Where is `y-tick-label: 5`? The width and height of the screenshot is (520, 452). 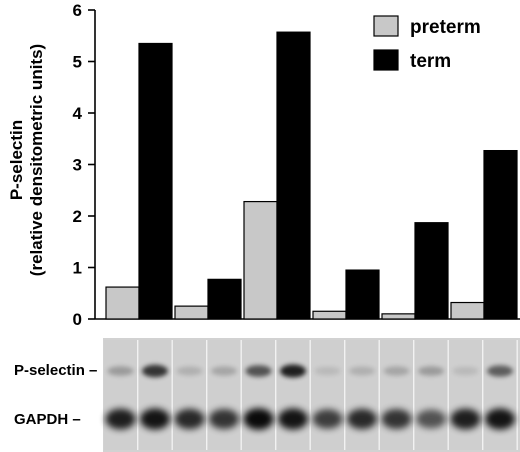
y-tick-label: 5 is located at coordinates (77, 62).